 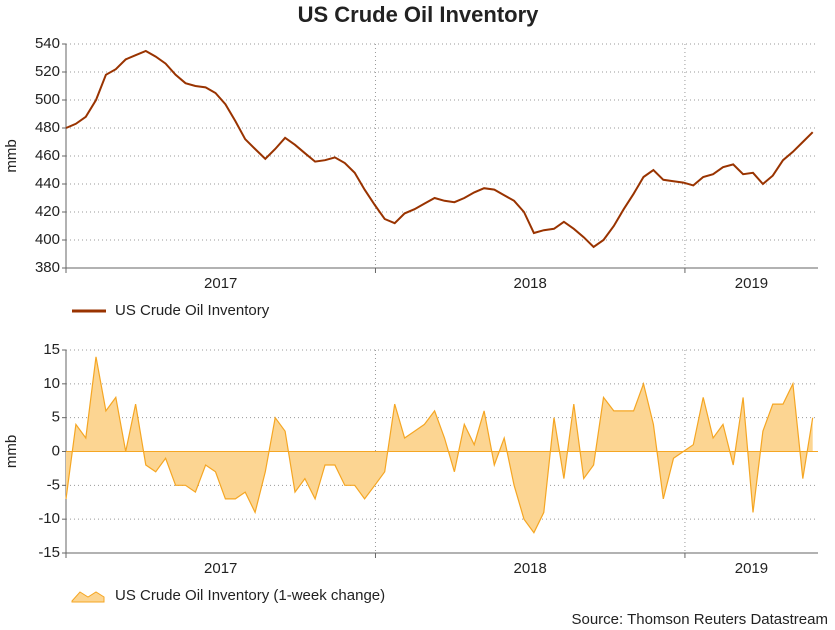 I want to click on y-tick-label: 420, so click(x=47, y=211).